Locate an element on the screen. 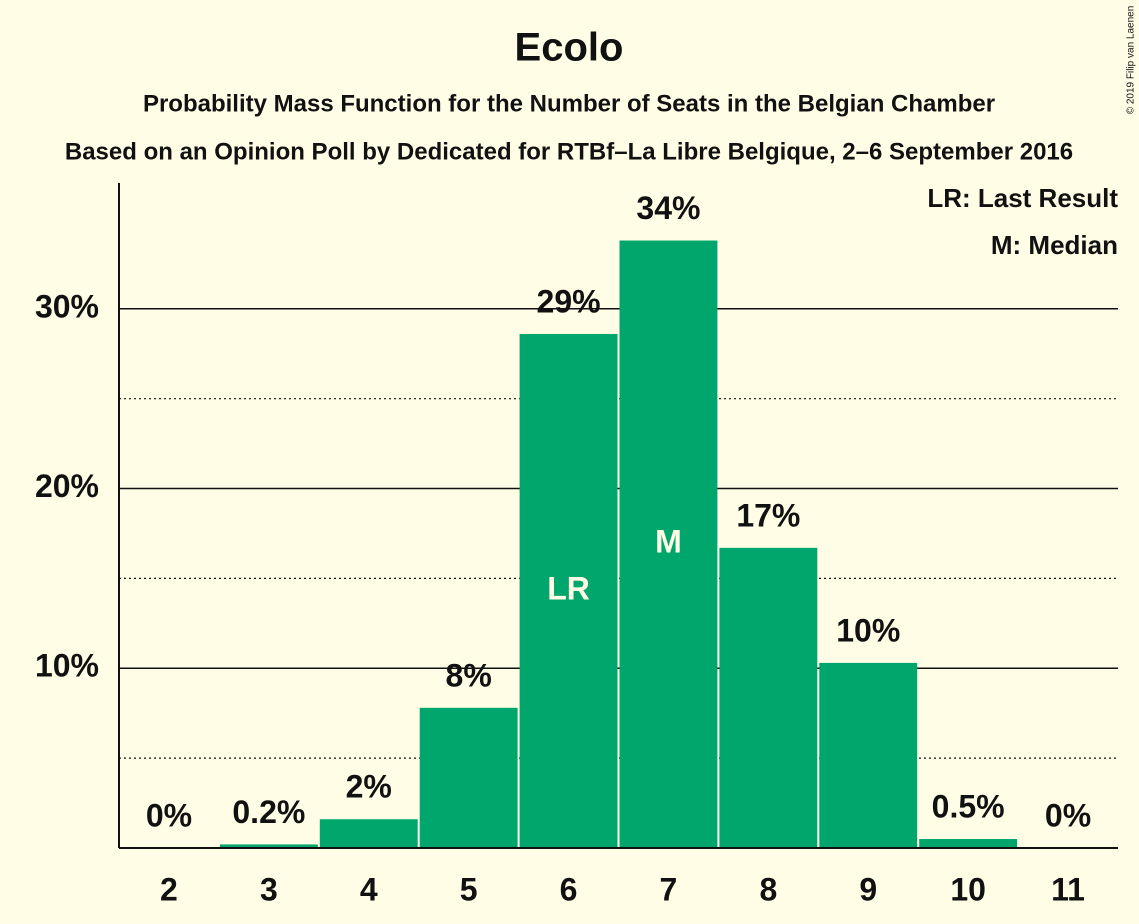 The height and width of the screenshot is (924, 1139). x-tick-label: 3 is located at coordinates (269, 889).